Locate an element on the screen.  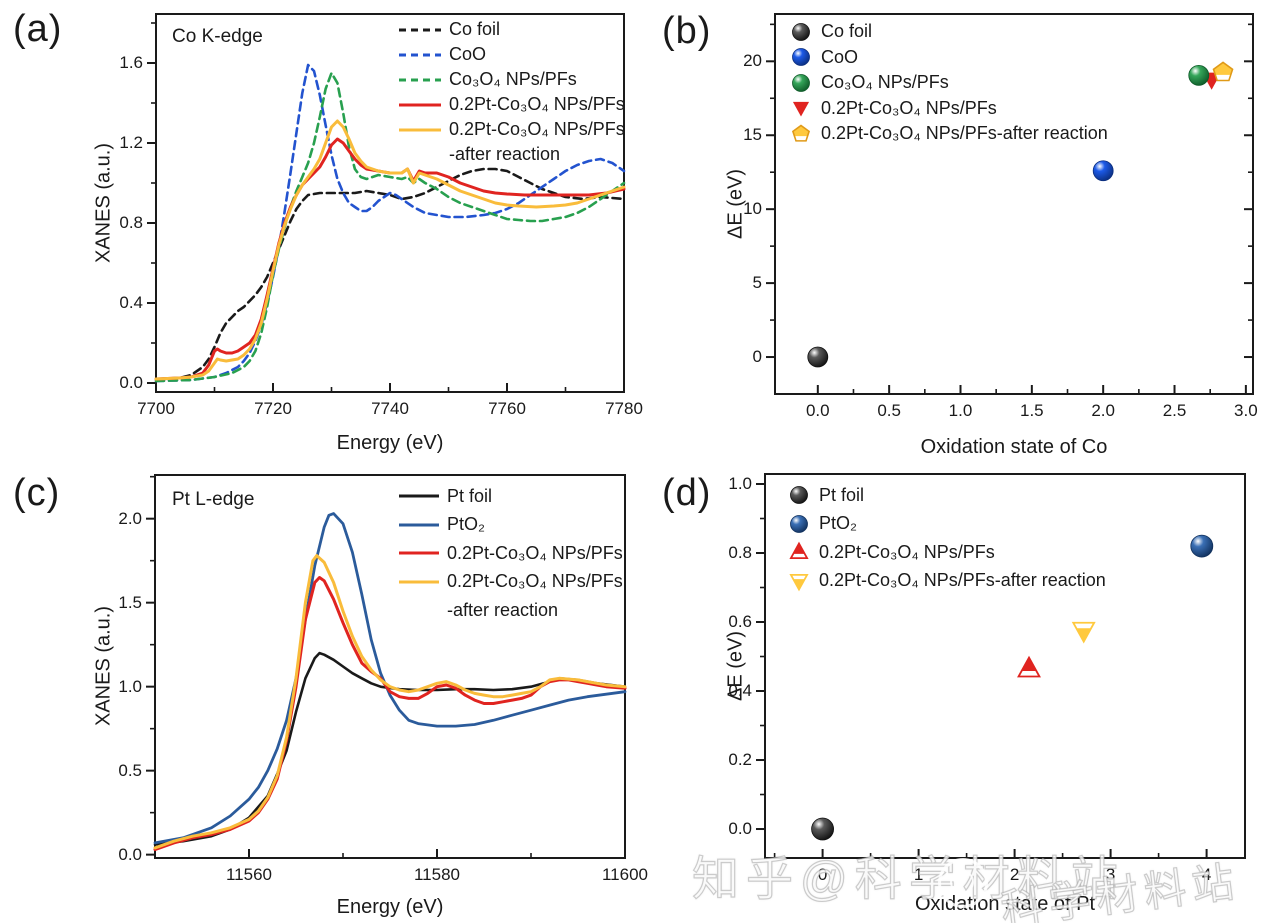
x-tick-label: 7740 is located at coordinates (390, 408).